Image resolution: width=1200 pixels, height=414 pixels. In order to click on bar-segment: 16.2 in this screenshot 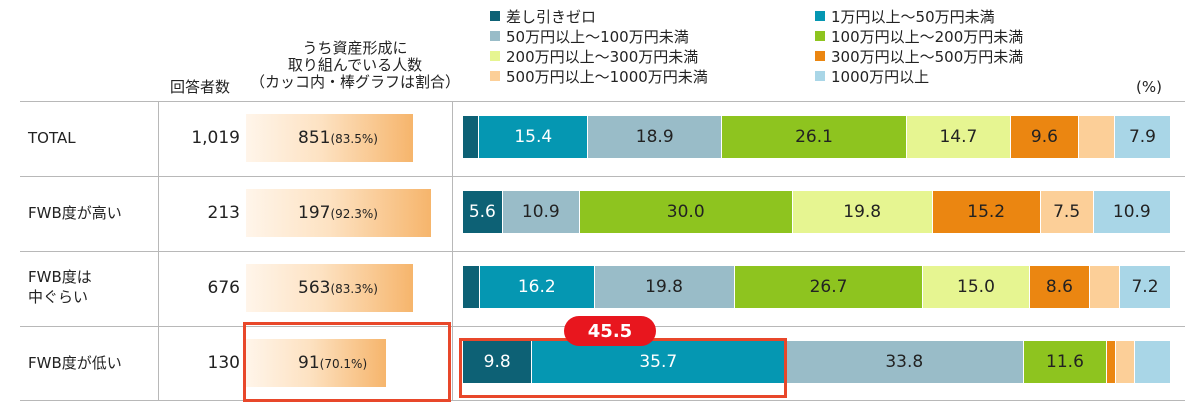, I will do `click(537, 287)`.